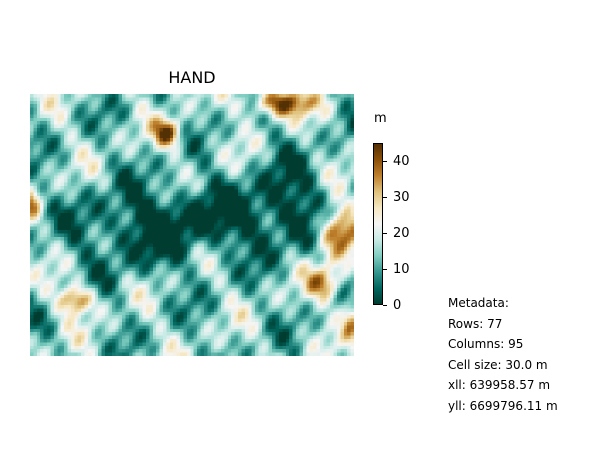 This screenshot has width=600, height=450. What do you see at coordinates (478, 303) in the screenshot?
I see `metadata-heading: Metadata:` at bounding box center [478, 303].